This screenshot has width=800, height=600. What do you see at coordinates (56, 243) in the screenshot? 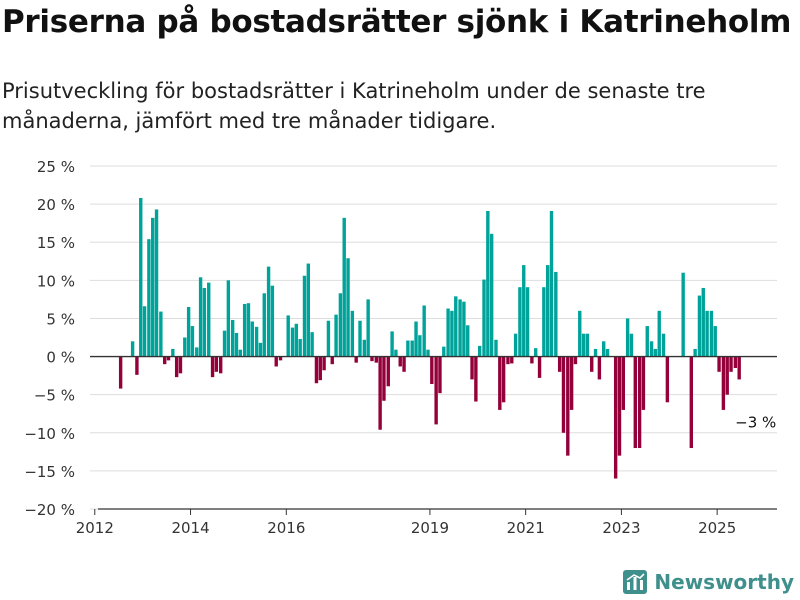
I see `y-tick-label: 15 %` at bounding box center [56, 243].